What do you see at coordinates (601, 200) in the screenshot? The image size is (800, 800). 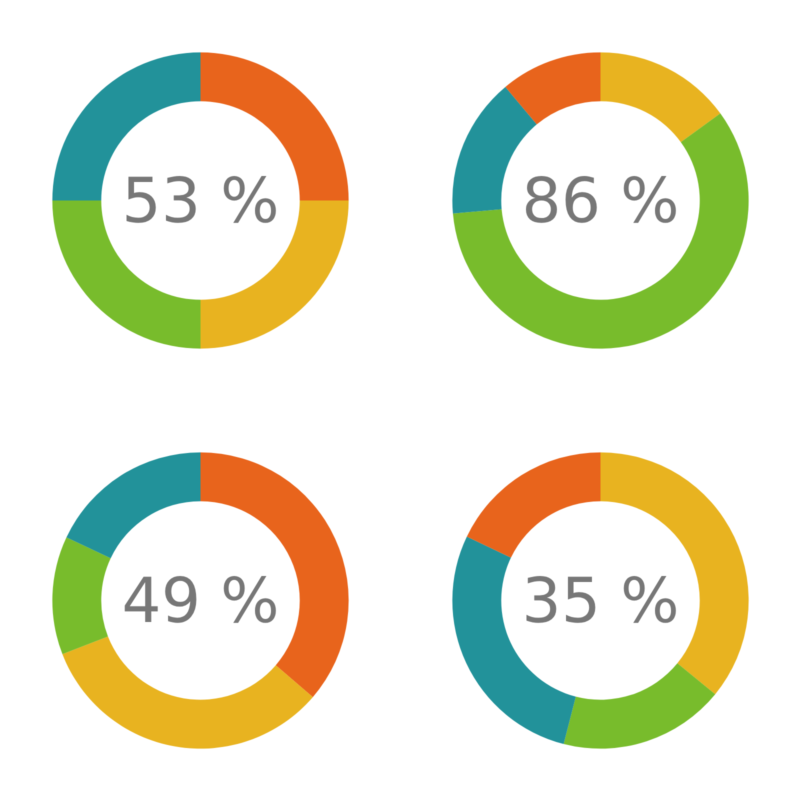 I see `text: 86 %` at bounding box center [601, 200].